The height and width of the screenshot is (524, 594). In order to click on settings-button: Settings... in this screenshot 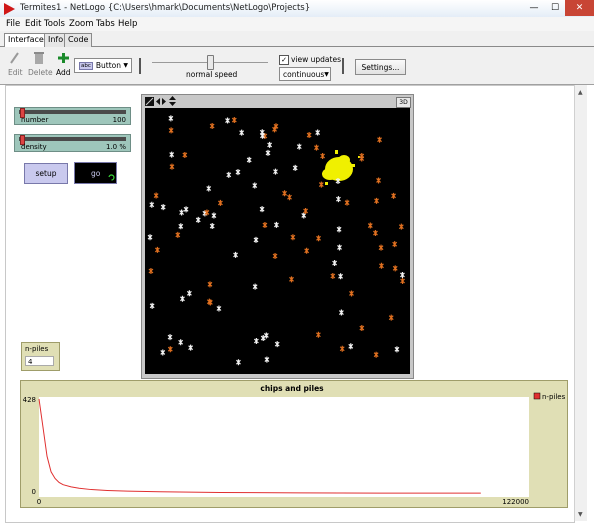, I will do `click(380, 67)`.